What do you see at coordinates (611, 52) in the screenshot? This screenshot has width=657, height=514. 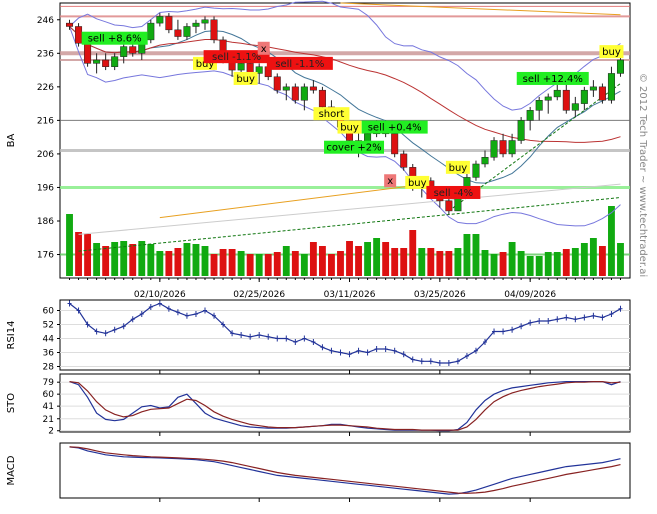 I see `trade-annotation: buy` at bounding box center [611, 52].